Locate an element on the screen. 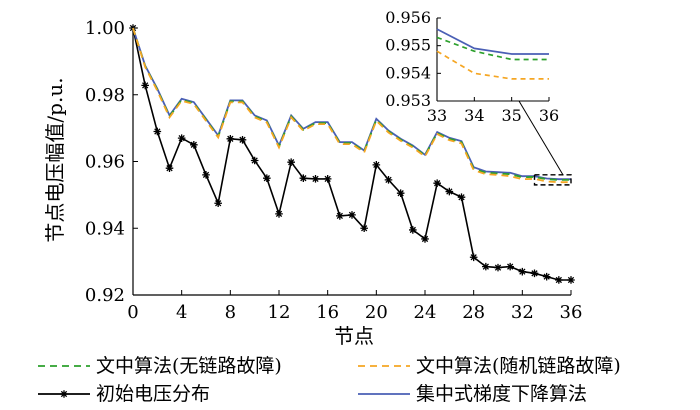 The image size is (700, 410). y-tick-label: 0.92 is located at coordinates (105, 295).